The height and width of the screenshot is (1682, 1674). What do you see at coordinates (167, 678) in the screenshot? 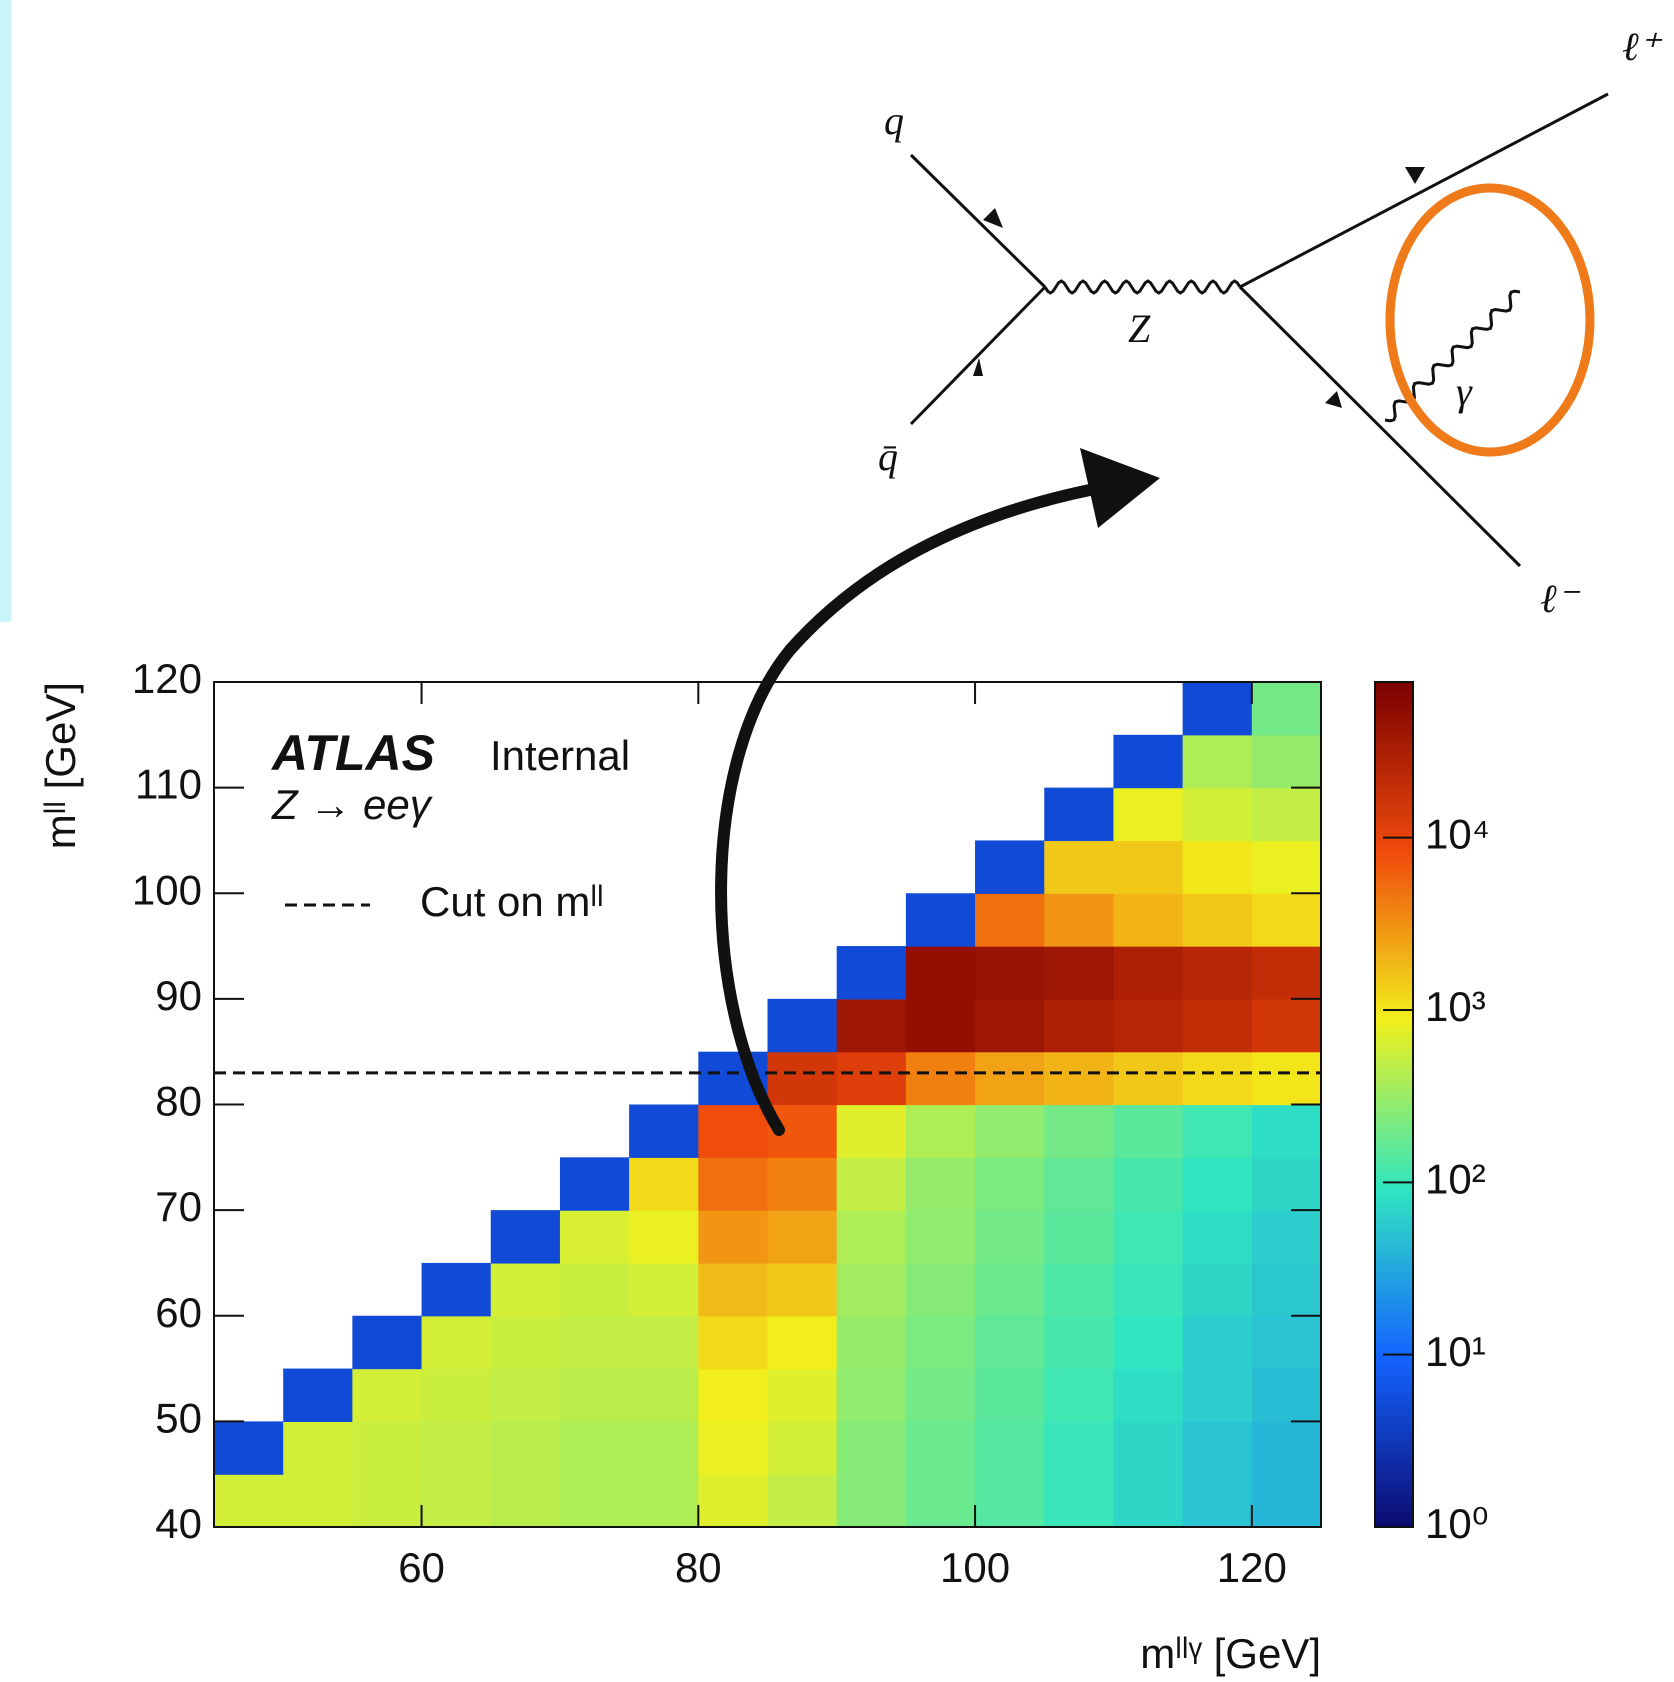
I see `y-tick-label: 120` at bounding box center [167, 678].